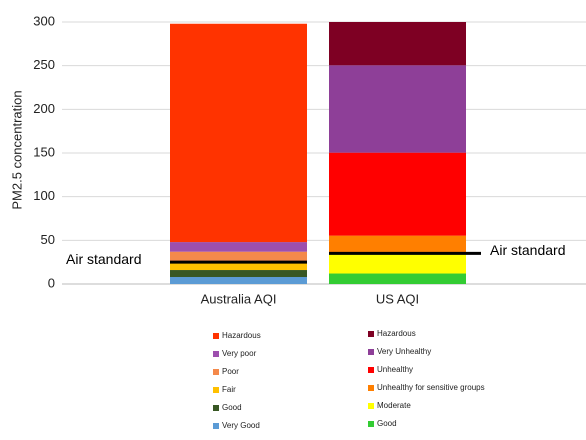 The image size is (586, 440). What do you see at coordinates (44, 64) in the screenshot?
I see `y-tick-label: 250` at bounding box center [44, 64].